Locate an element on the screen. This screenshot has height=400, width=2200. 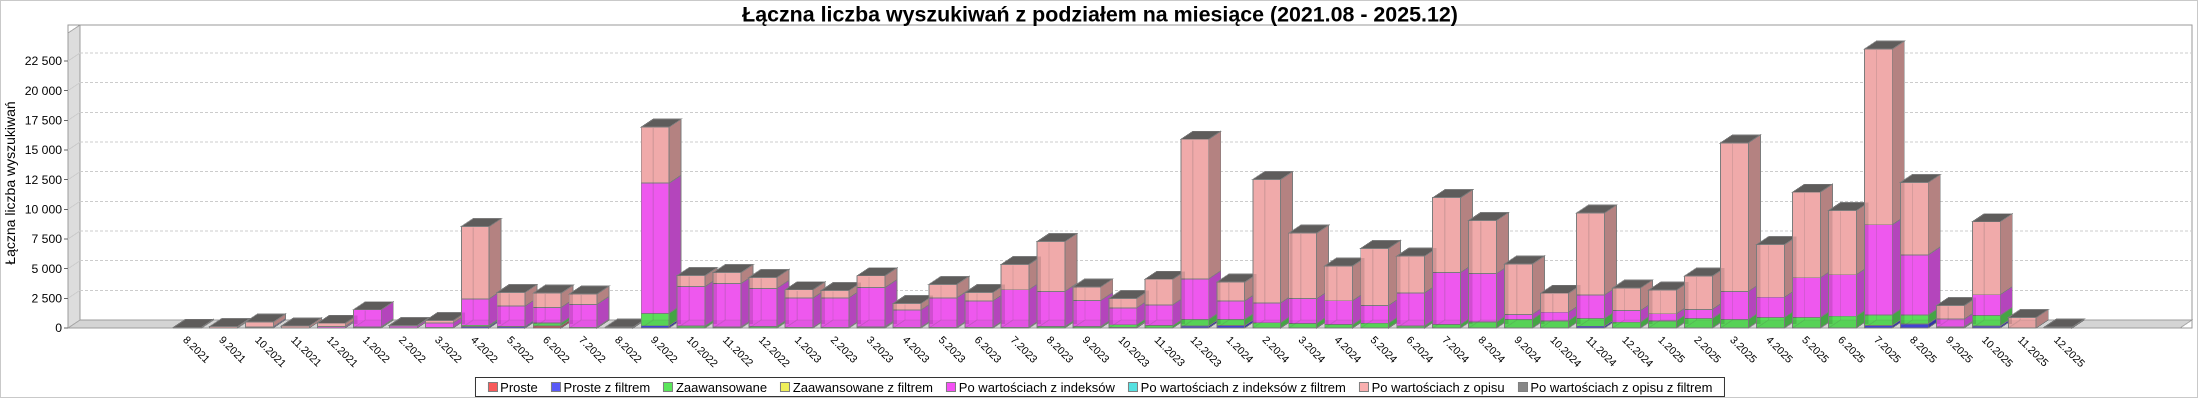
svg-text: 2 500 is located at coordinates (47, 299).